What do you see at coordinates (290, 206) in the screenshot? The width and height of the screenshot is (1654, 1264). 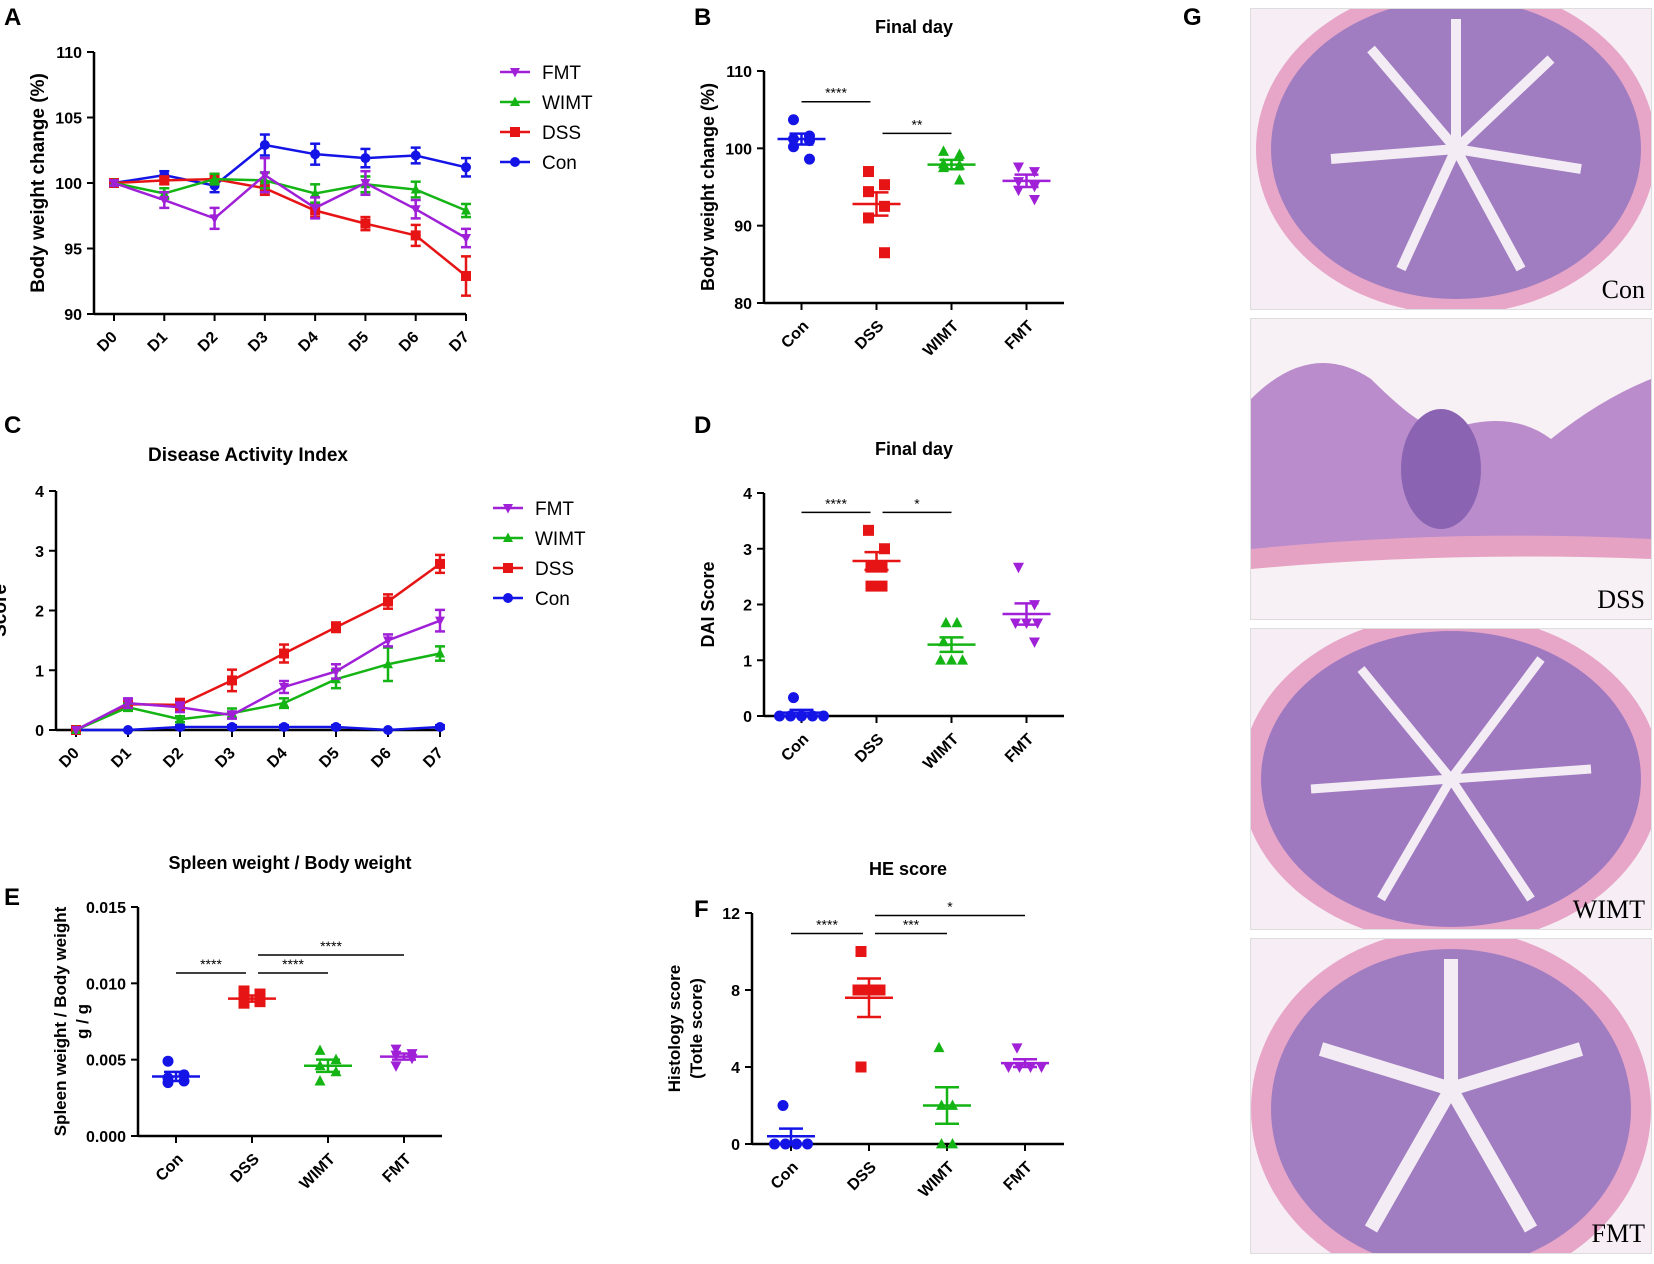 I see `chart-a-series-line-fmt` at bounding box center [290, 206].